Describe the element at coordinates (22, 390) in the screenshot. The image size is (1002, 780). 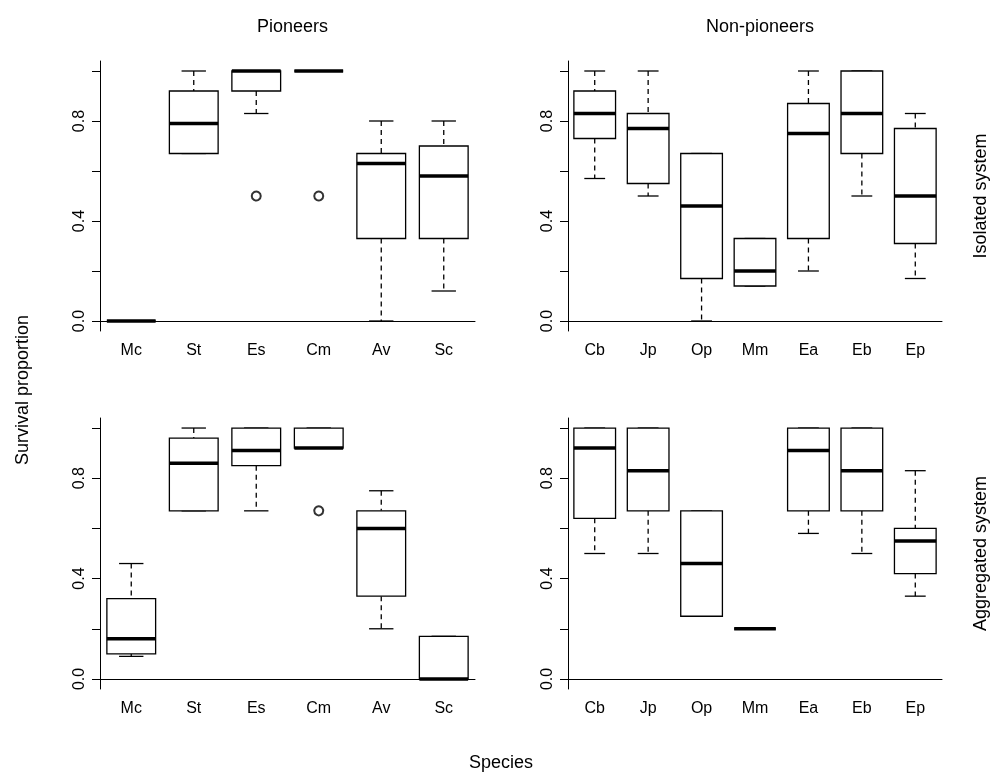
I see `y-axis-title: Survival proportion` at that location.